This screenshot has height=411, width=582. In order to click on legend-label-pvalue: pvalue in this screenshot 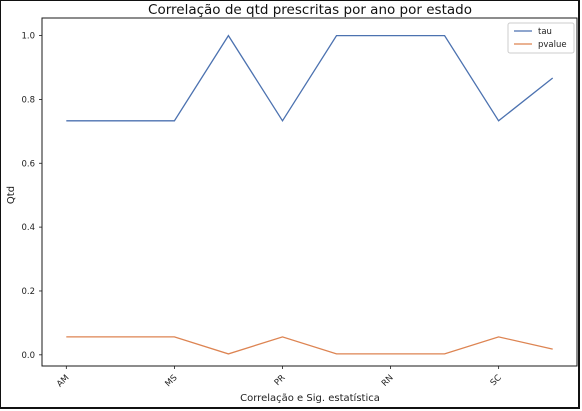, I will do `click(552, 45)`.